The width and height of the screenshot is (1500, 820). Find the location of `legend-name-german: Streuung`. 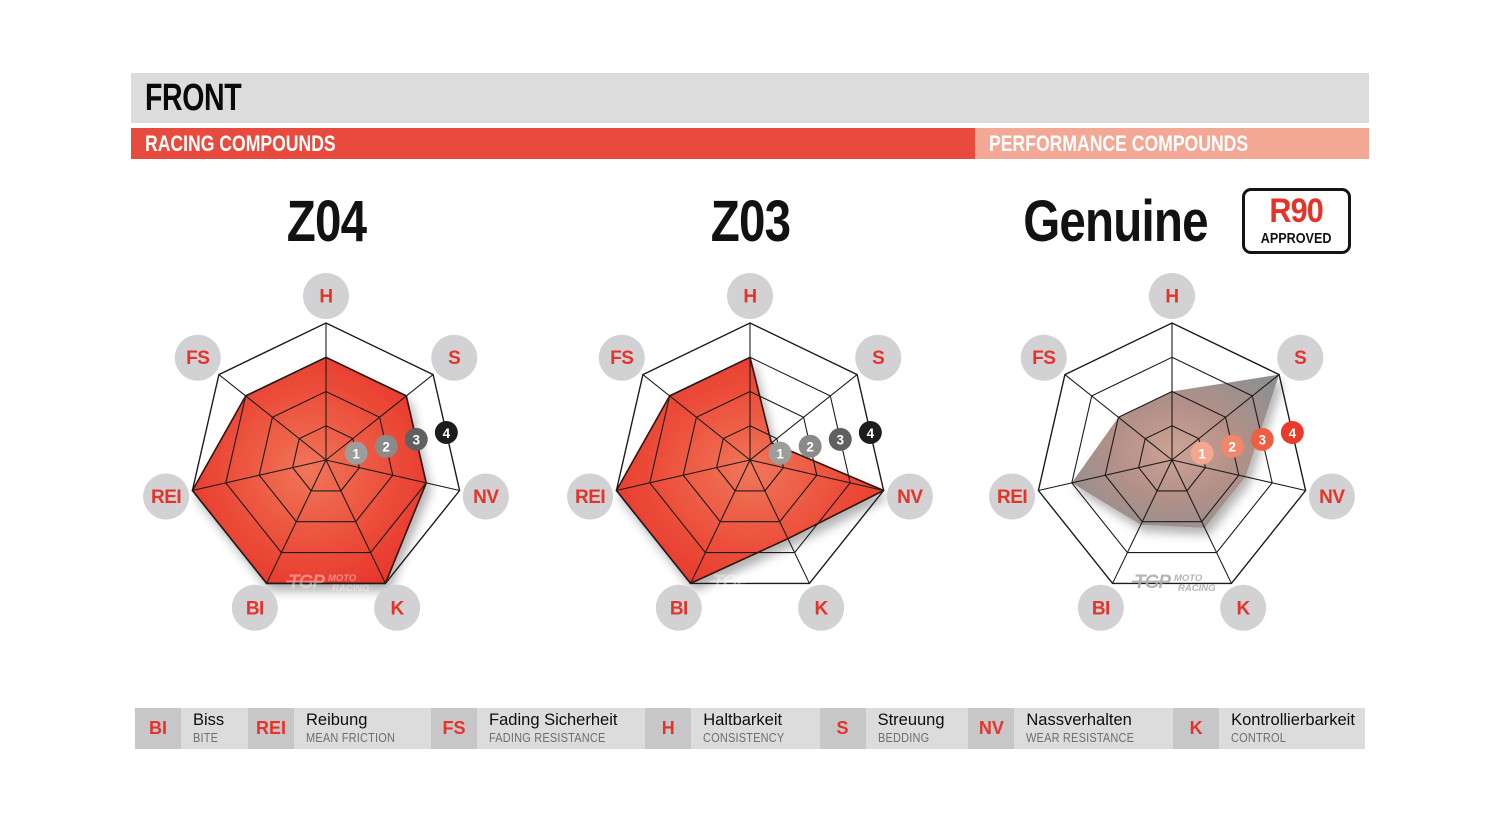

legend-name-german: Streuung is located at coordinates (911, 720).